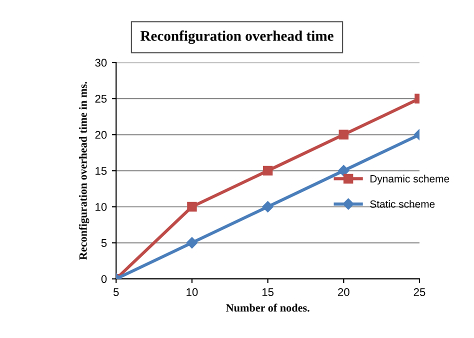 This screenshot has width=474, height=338. I want to click on legend-label: Dynamic scheme, so click(410, 179).